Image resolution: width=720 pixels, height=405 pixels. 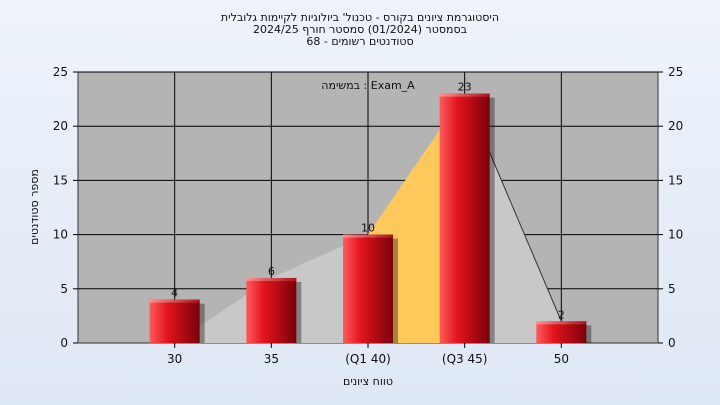 What do you see at coordinates (368, 381) in the screenshot?
I see `x-axis-title: טווח ציונים` at bounding box center [368, 381].